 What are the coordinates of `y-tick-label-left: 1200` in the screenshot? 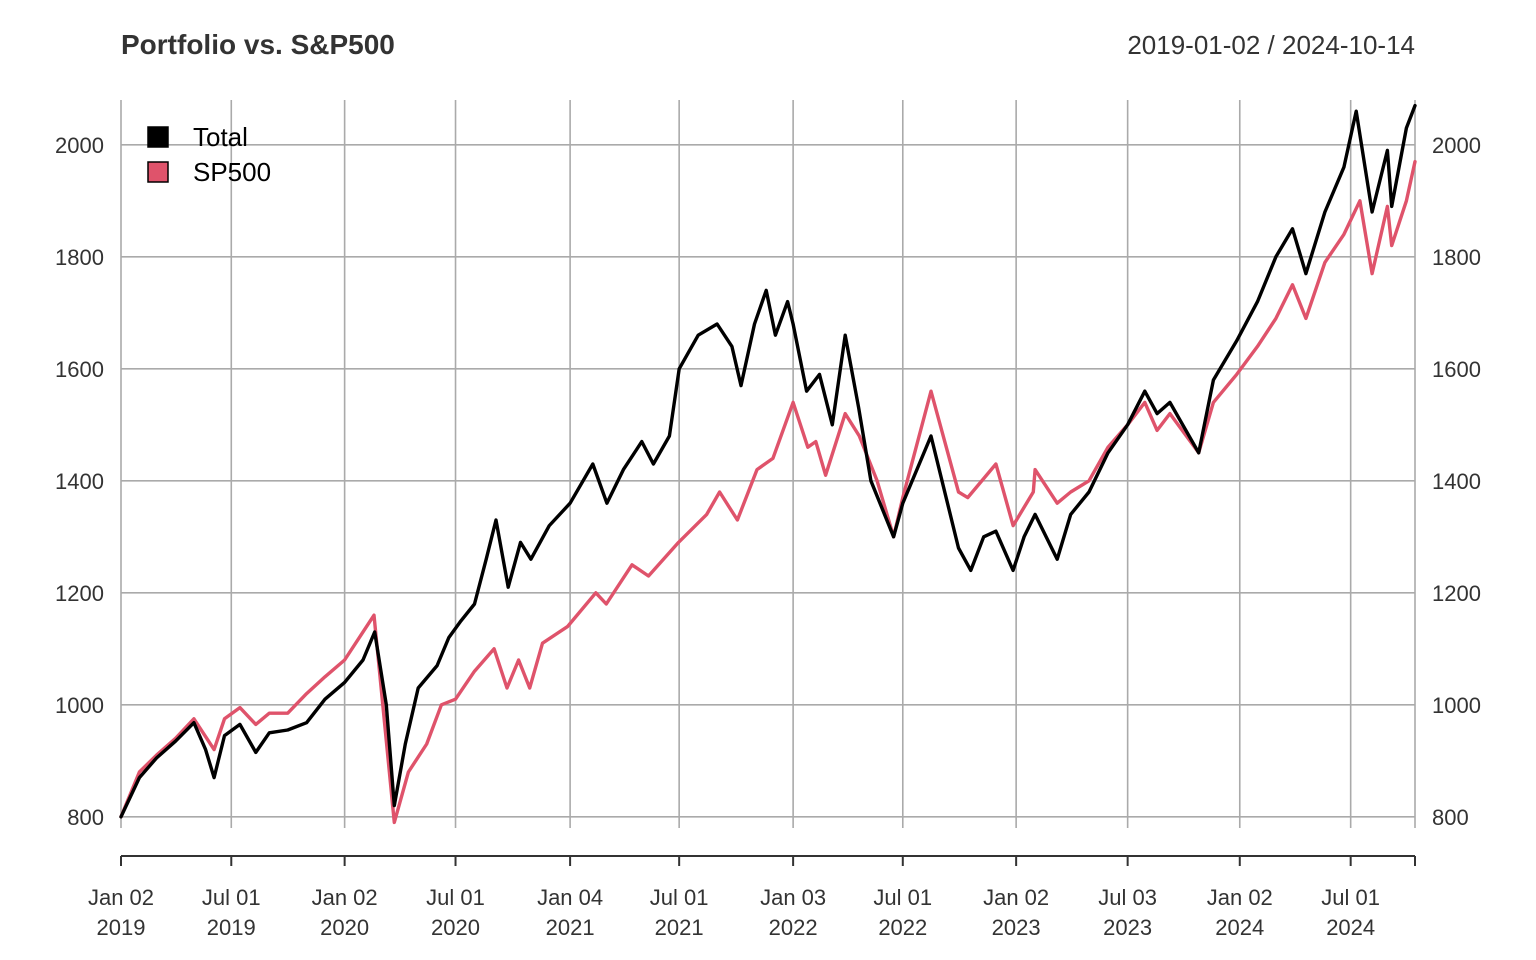 It's located at (79, 593).